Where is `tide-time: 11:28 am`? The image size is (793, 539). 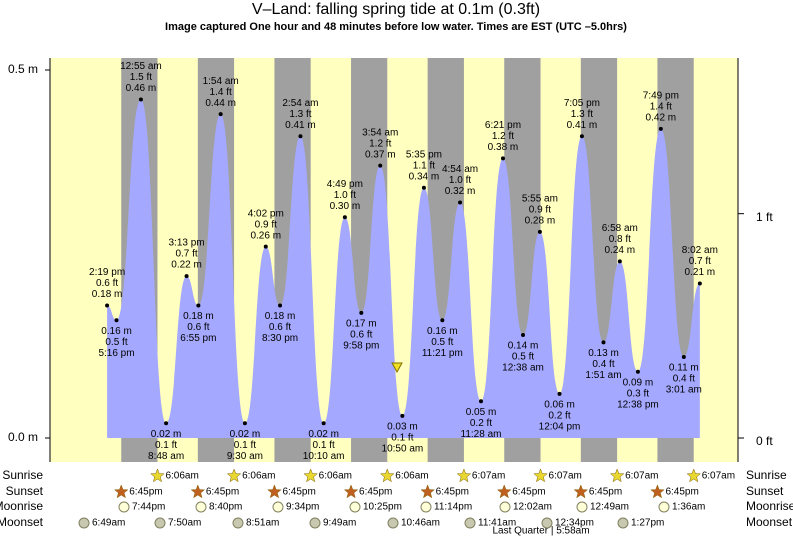 tide-time: 11:28 am is located at coordinates (481, 434).